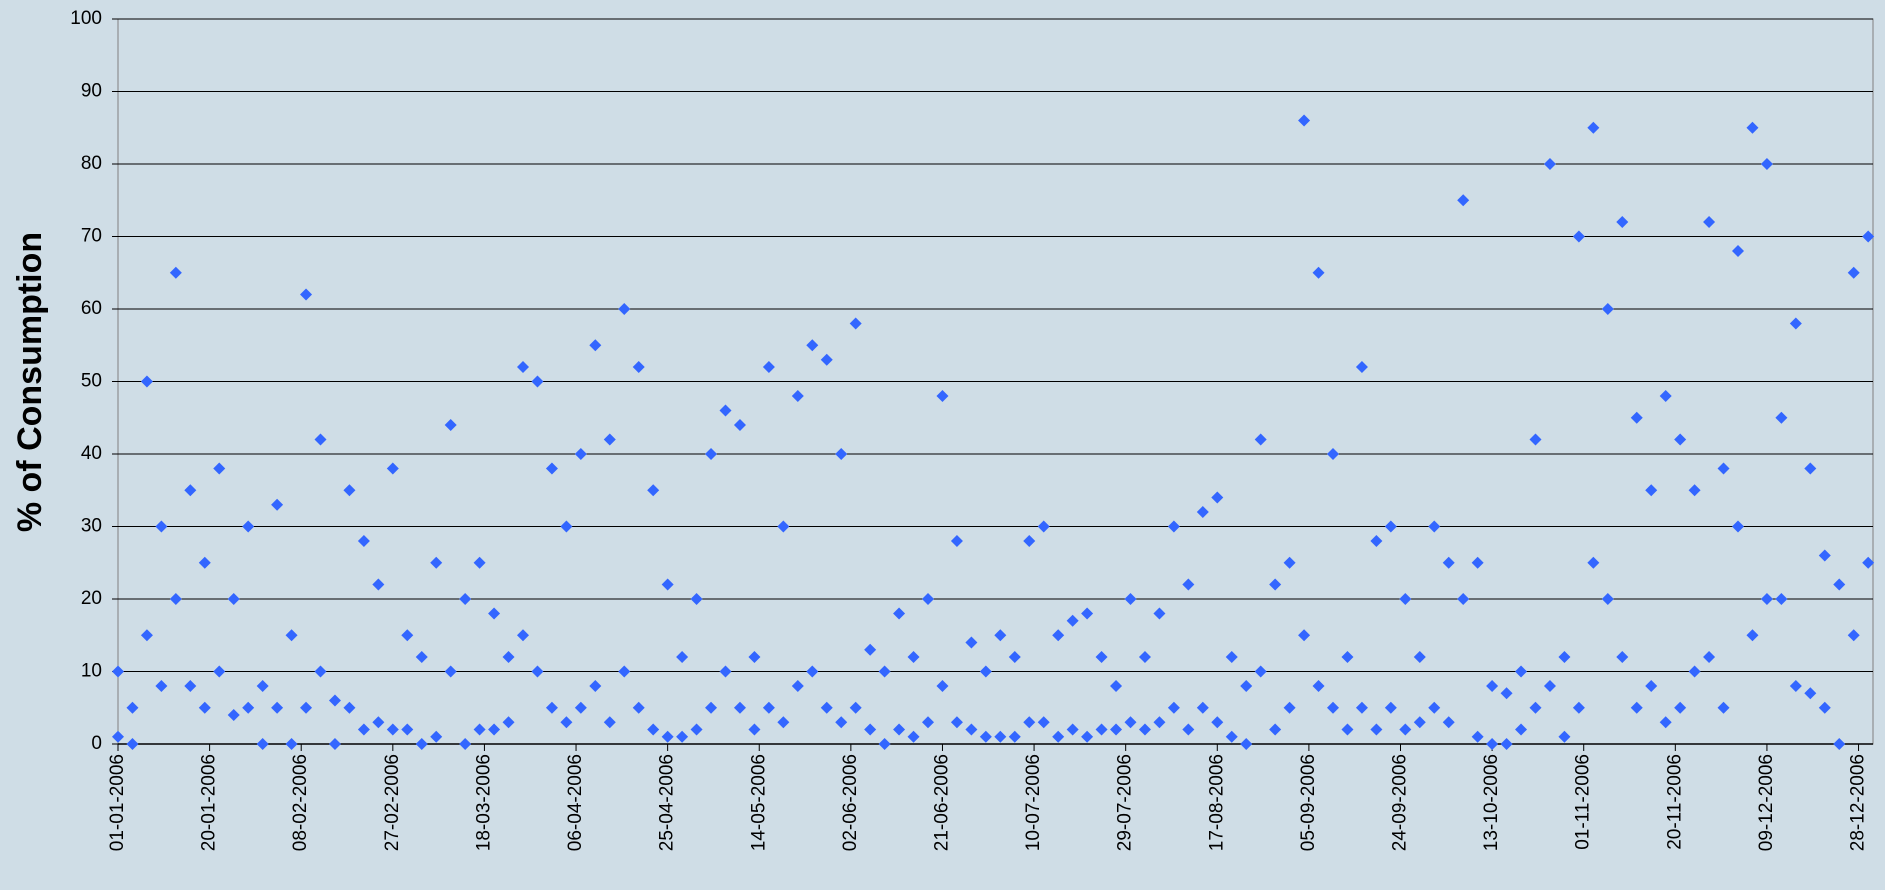 The height and width of the screenshot is (890, 1885). Describe the element at coordinates (483, 802) in the screenshot. I see `x-tick-label: 18-03-2006` at that location.